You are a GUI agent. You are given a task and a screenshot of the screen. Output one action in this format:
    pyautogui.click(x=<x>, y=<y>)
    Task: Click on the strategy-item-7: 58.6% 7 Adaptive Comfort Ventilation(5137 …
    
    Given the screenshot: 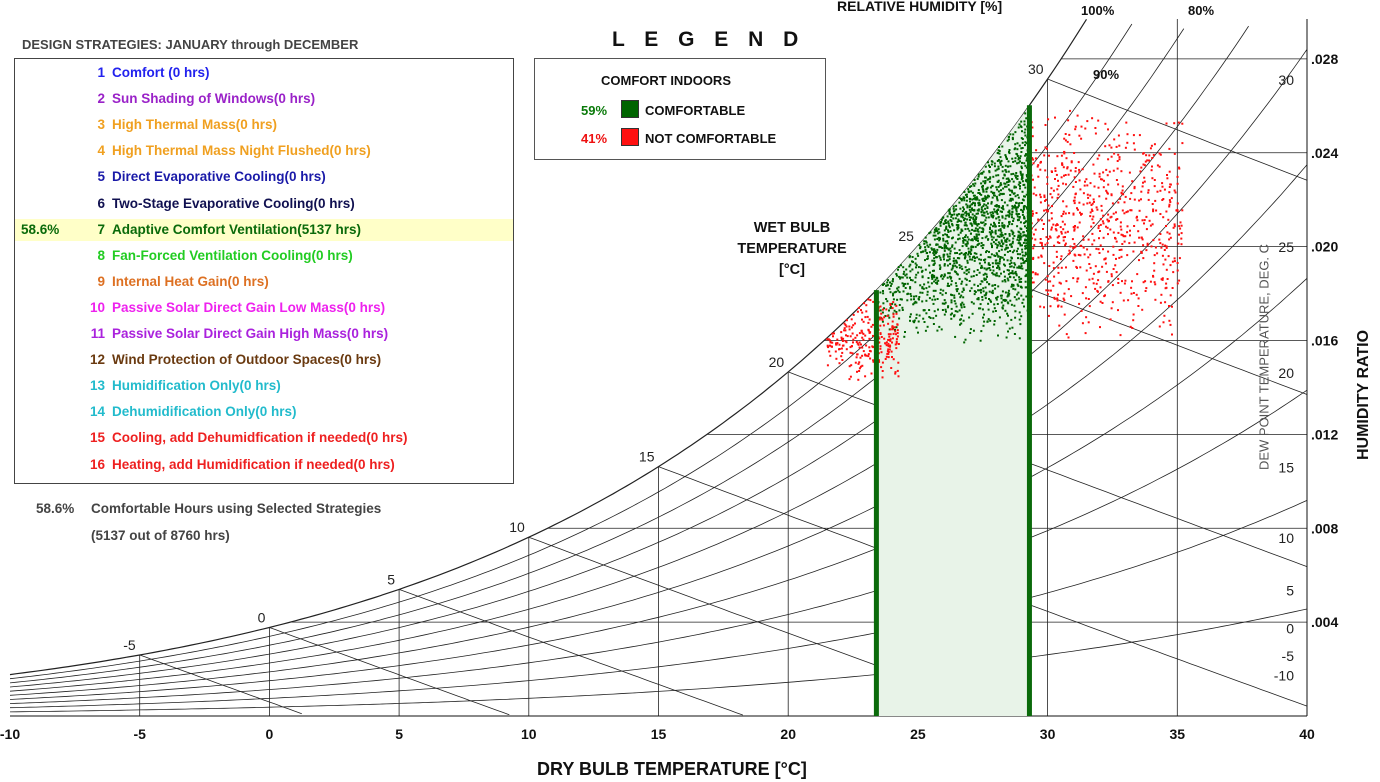 What is the action you would take?
    pyautogui.click(x=264, y=229)
    